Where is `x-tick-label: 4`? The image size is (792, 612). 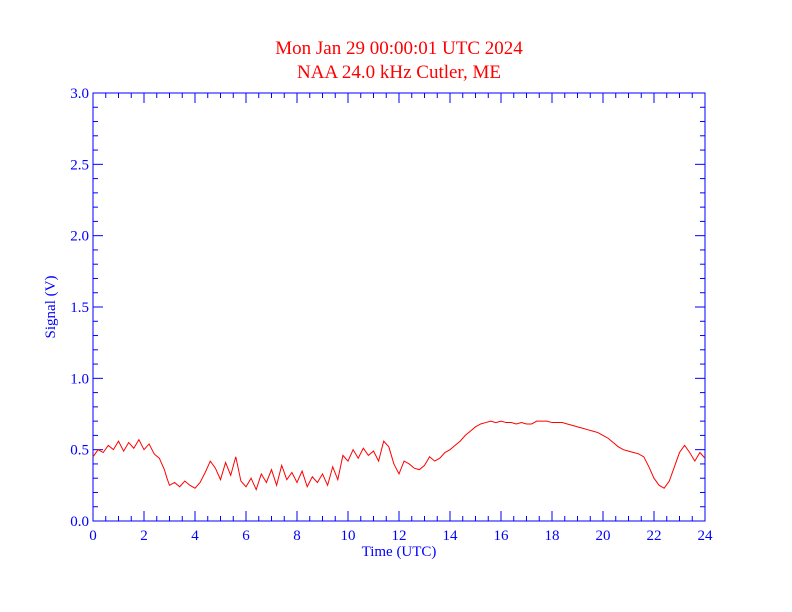 x-tick-label: 4 is located at coordinates (195, 536).